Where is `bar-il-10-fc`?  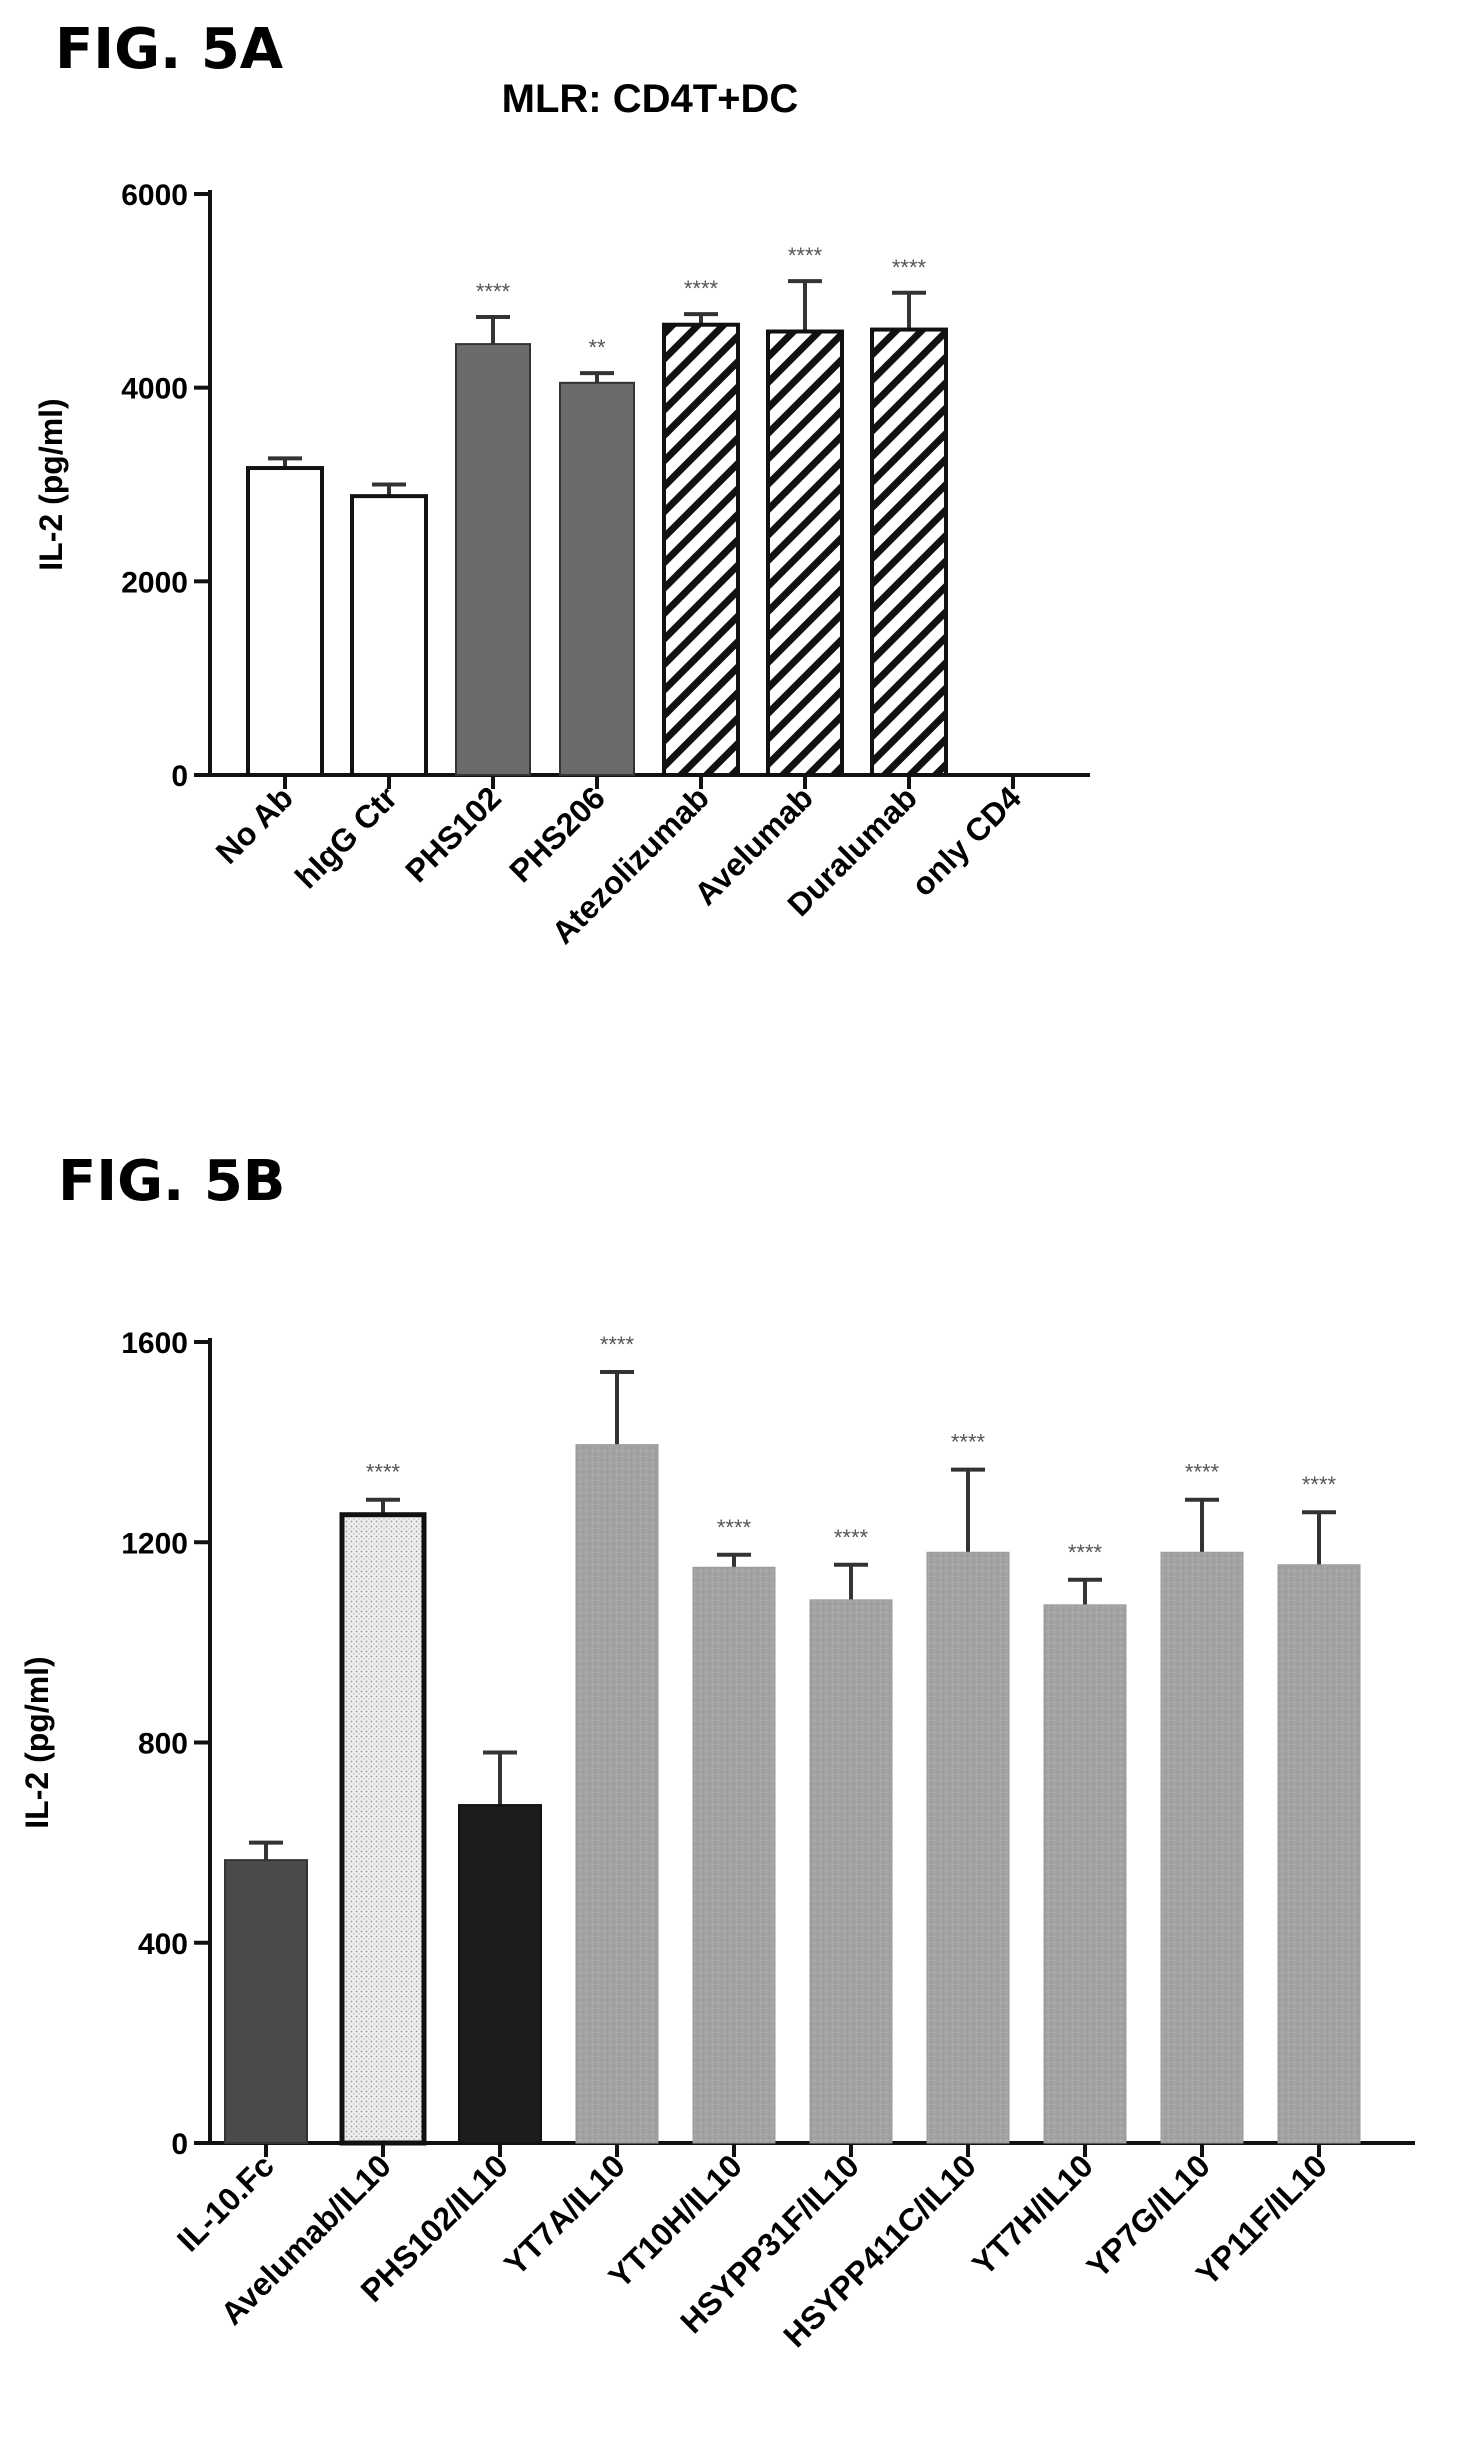
bar-il-10-fc is located at coordinates (266, 2001).